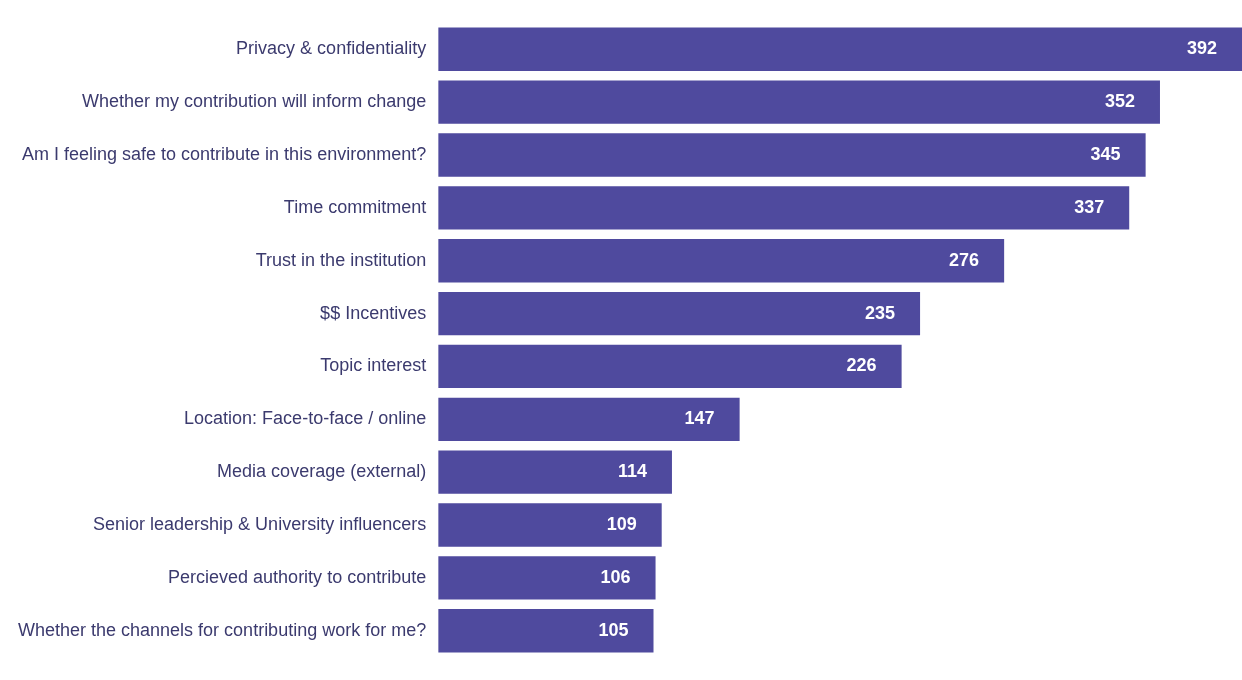  What do you see at coordinates (297, 576) in the screenshot?
I see `y-tick-label: Percieved authority to contribute` at bounding box center [297, 576].